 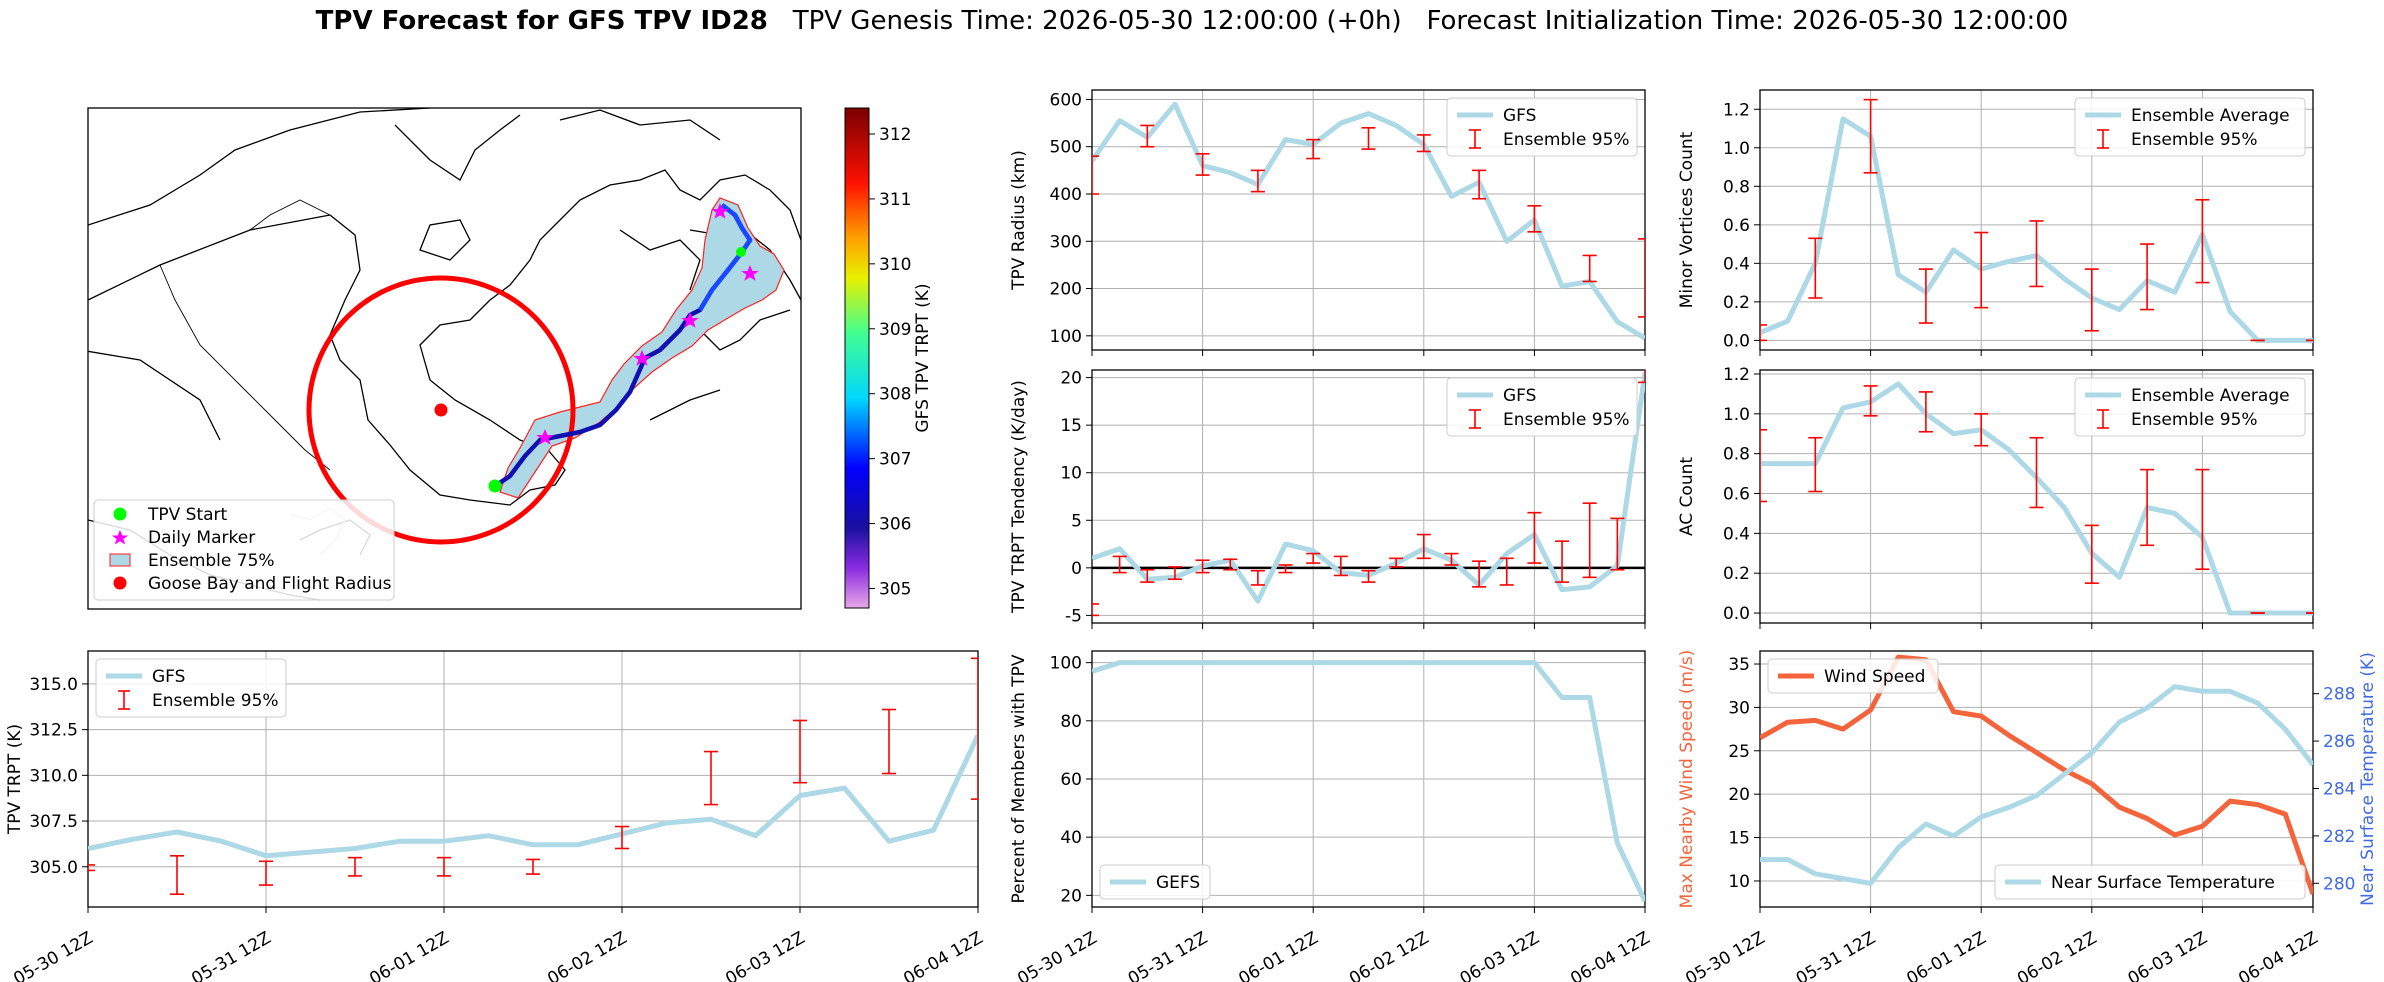 What do you see at coordinates (1519, 116) in the screenshot?
I see `radius-legend-label-0: GFS` at bounding box center [1519, 116].